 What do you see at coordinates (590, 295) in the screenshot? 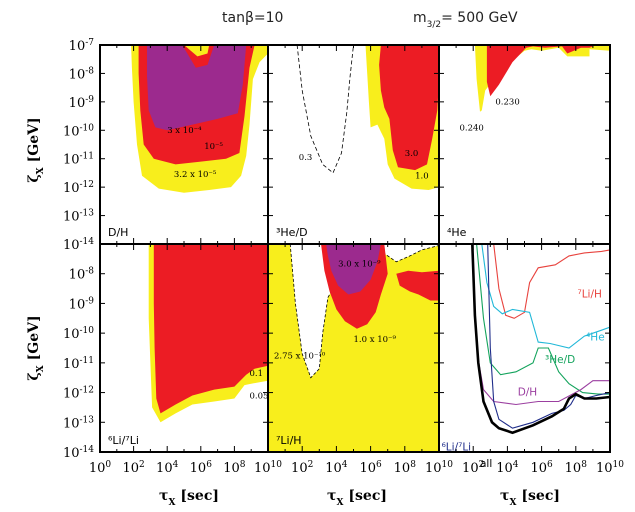
I see `curve-label-0: ⁷Li/H` at bounding box center [590, 295].